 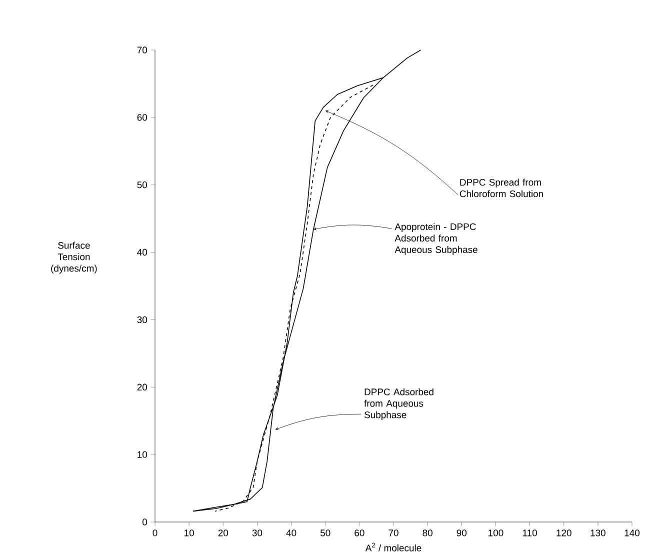 I want to click on x-tick-label: 90, so click(x=461, y=532).